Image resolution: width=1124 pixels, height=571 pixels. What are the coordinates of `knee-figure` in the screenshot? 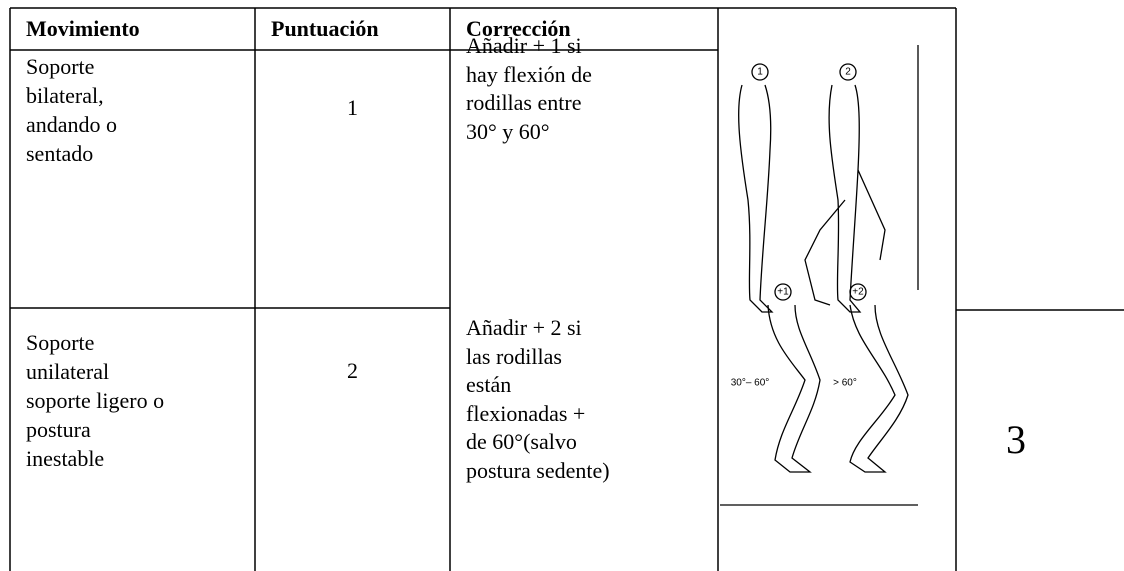 It's located at (819, 275).